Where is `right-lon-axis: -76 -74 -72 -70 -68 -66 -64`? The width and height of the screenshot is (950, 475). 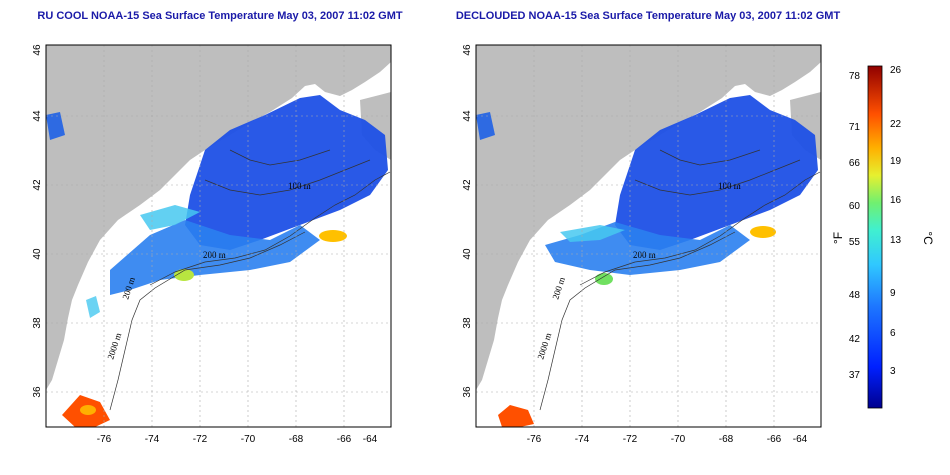 right-lon-axis: -76 -74 -72 -70 -68 -66 -64 is located at coordinates (667, 439).